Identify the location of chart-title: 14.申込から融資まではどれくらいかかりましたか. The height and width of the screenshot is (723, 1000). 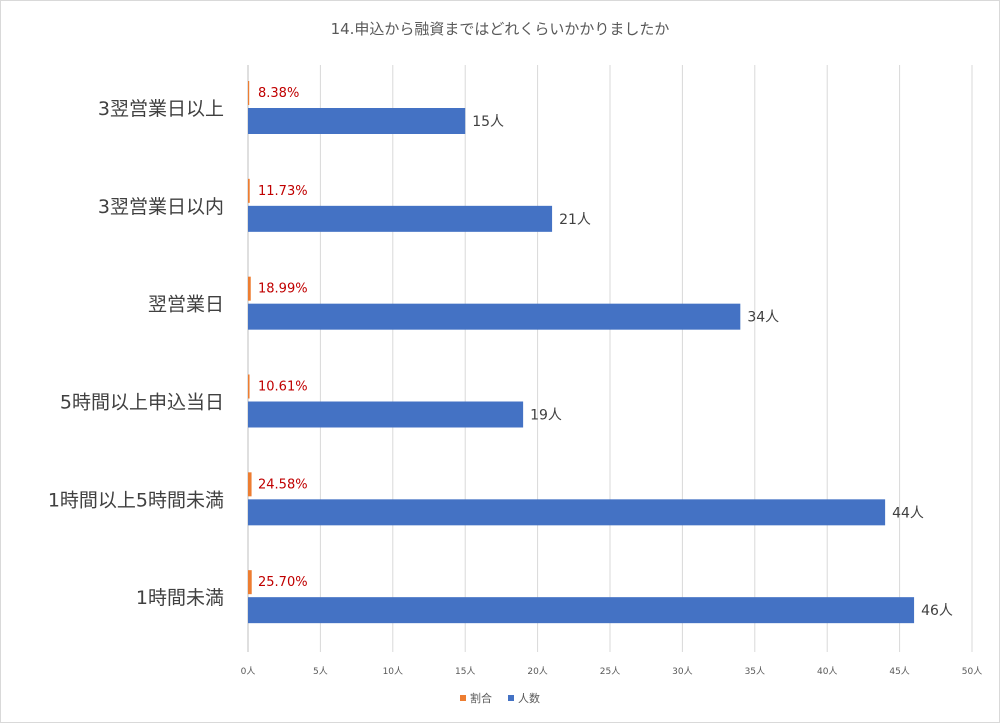
(500, 29).